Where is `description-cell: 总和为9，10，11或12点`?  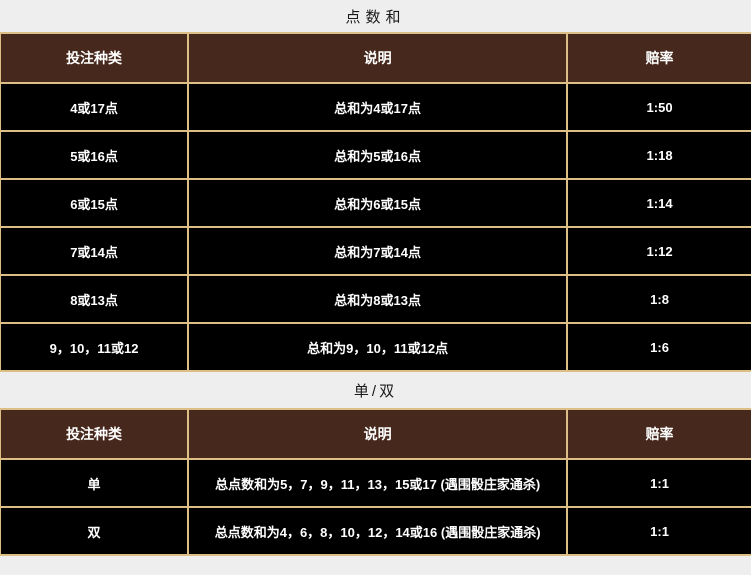 description-cell: 总和为9，10，11或12点 is located at coordinates (378, 347).